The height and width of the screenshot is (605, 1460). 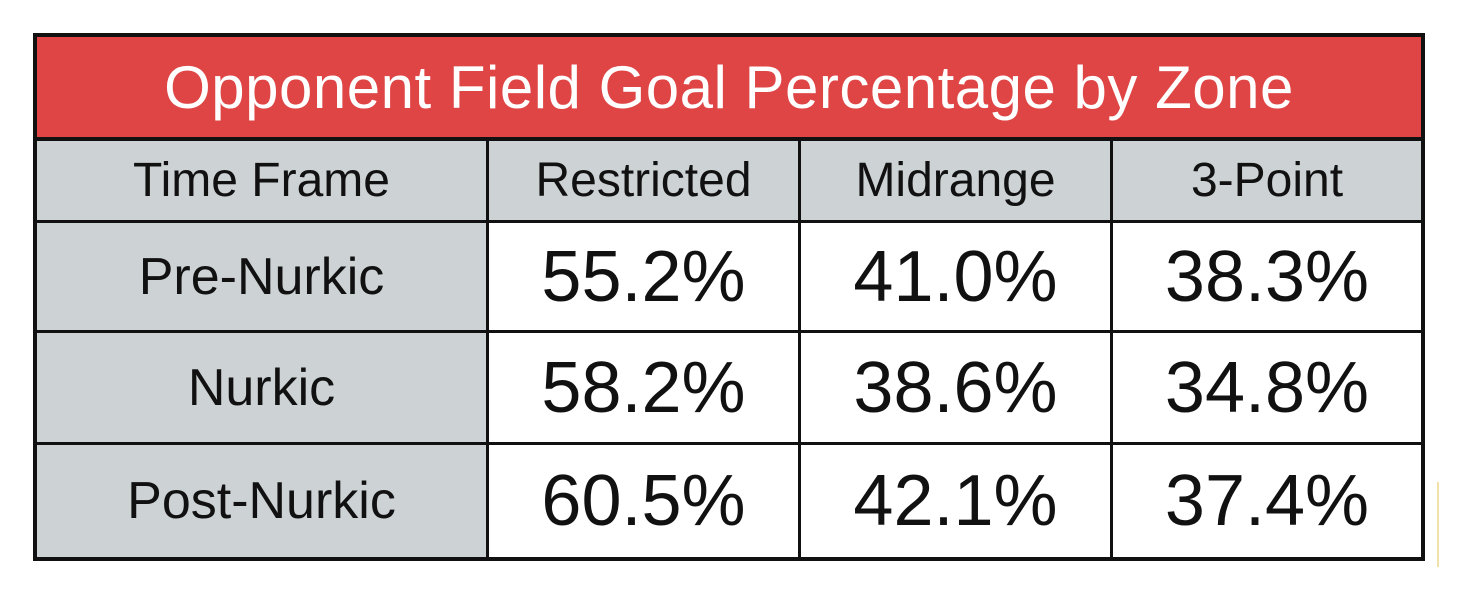 What do you see at coordinates (263, 278) in the screenshot?
I see `row-label-pre-nurkic: Pre-Nurkic` at bounding box center [263, 278].